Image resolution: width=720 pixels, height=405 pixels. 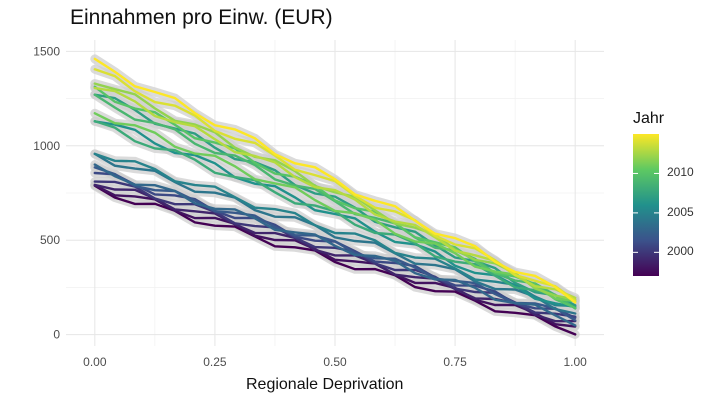 I want to click on x-tick-label: 0.50, so click(x=335, y=362).